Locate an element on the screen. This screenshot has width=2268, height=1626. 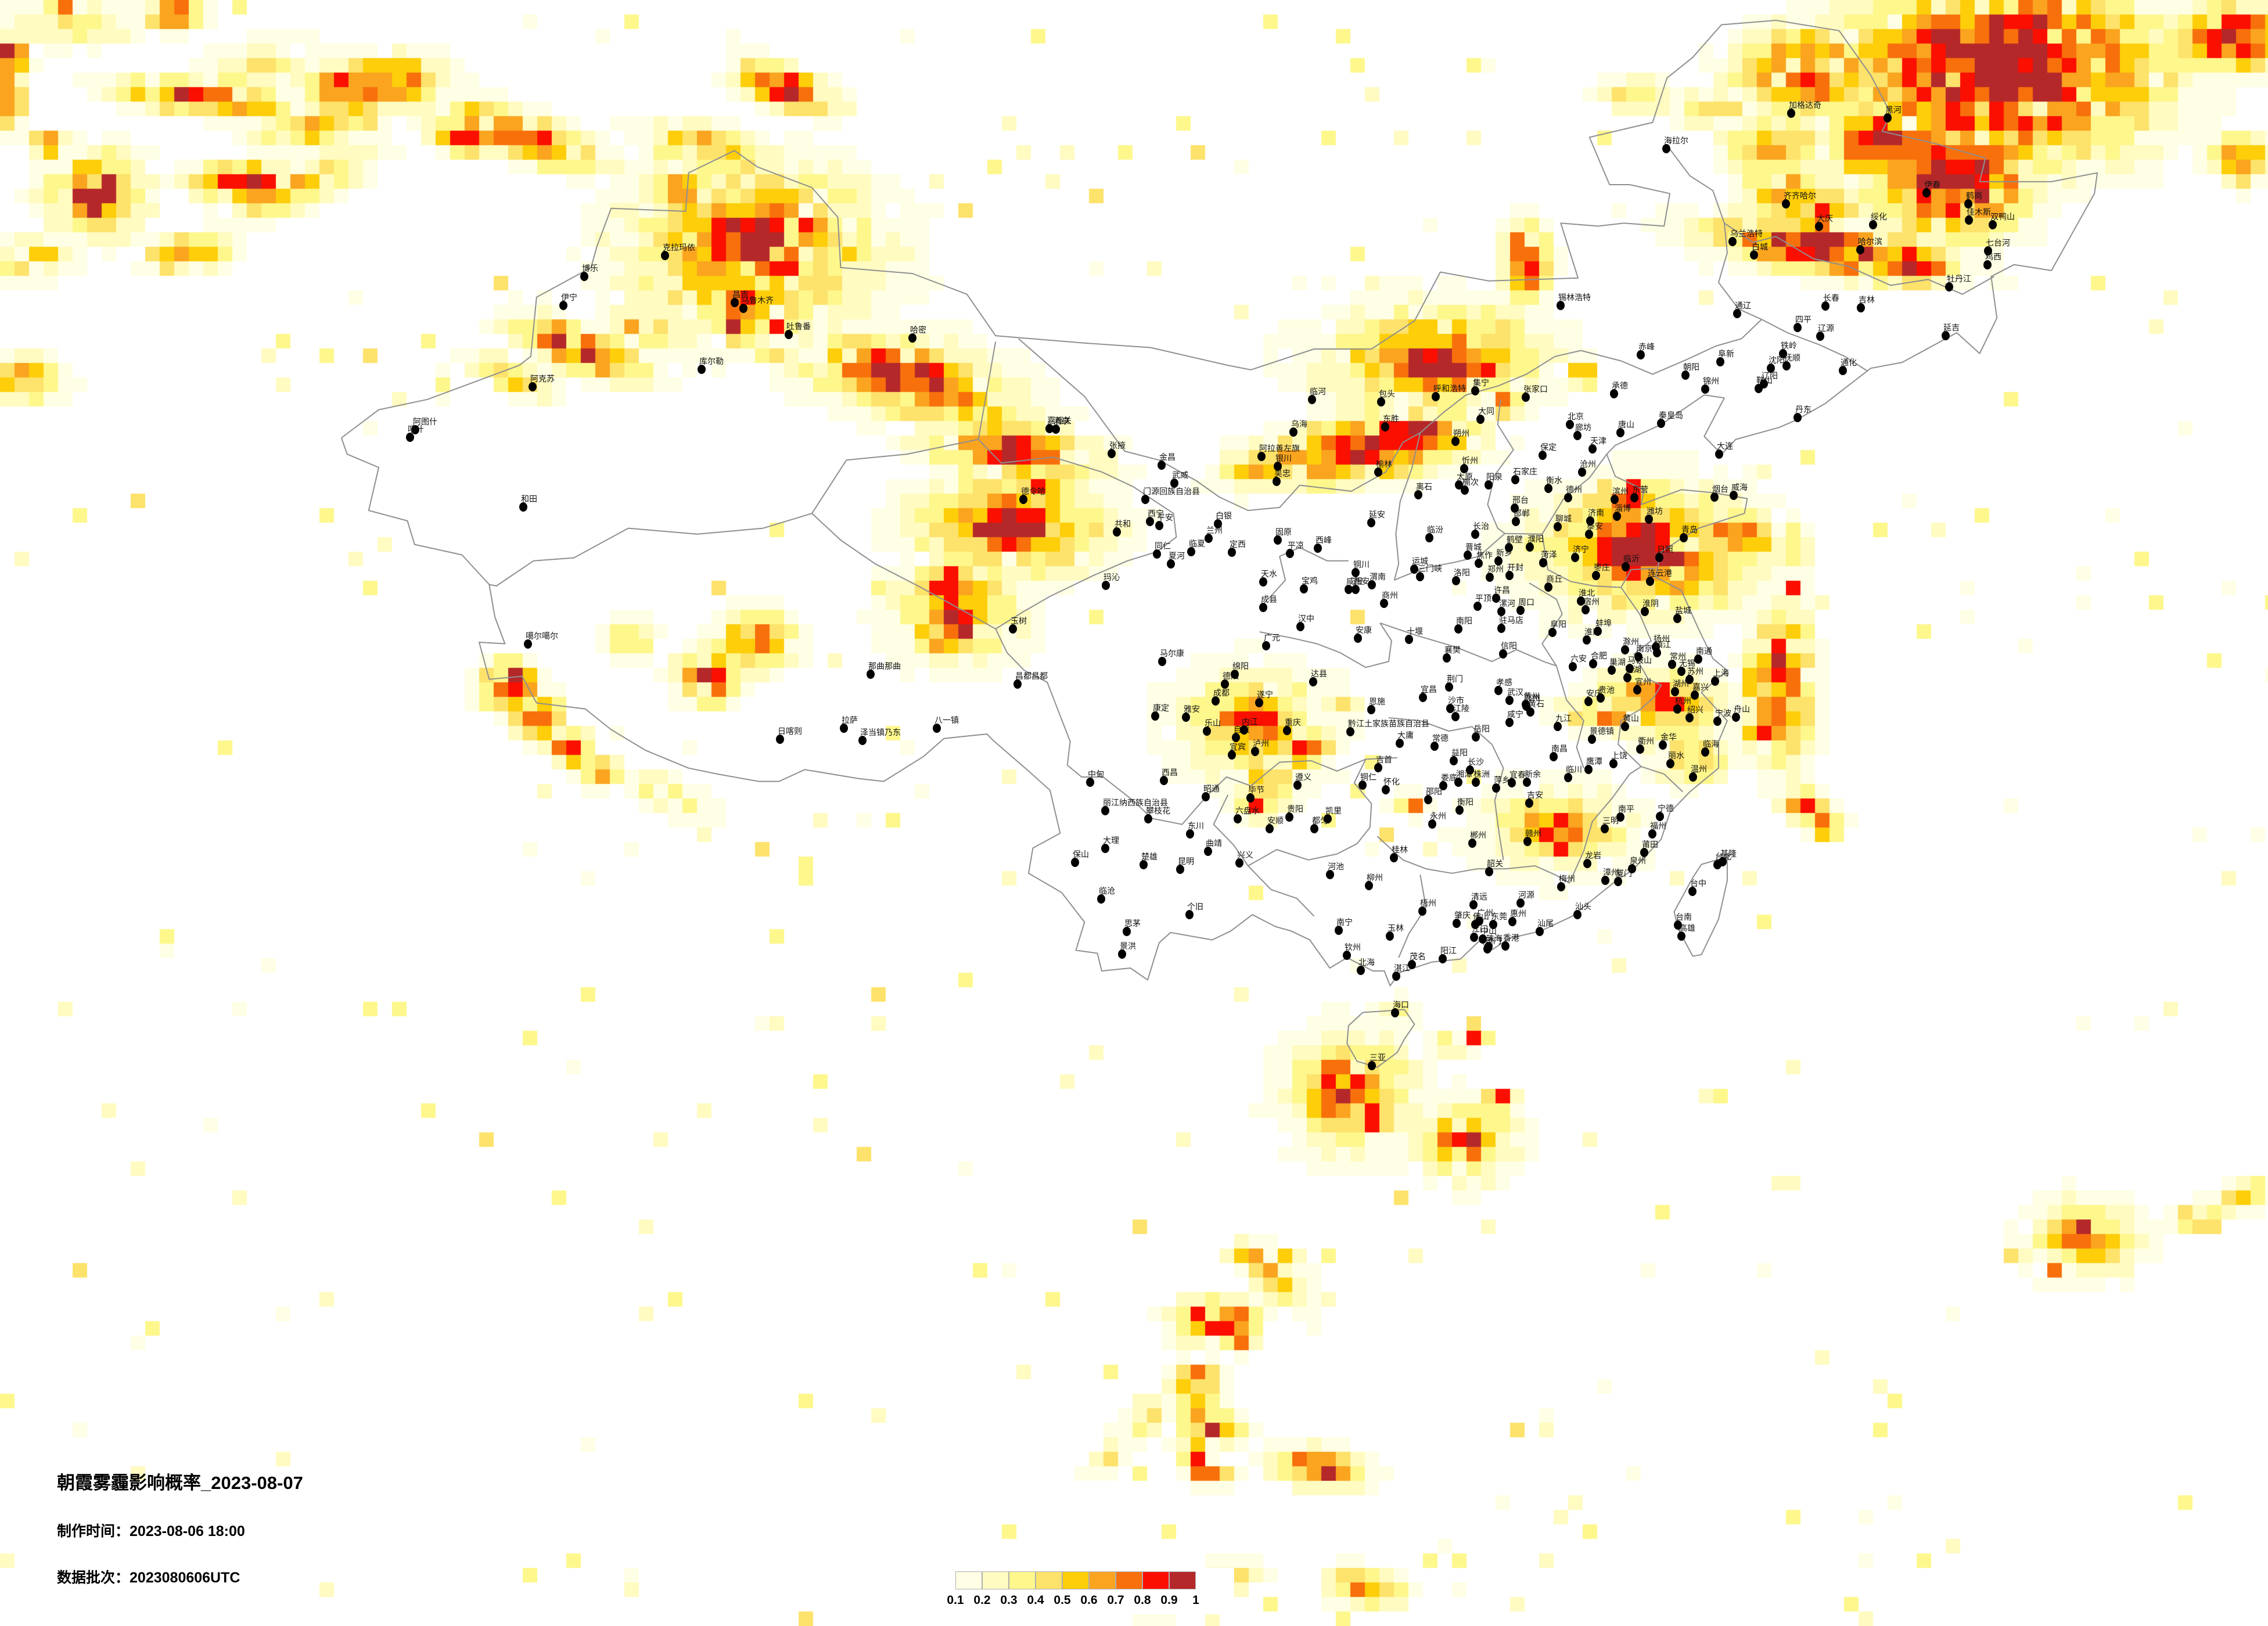
city-label: 咸阳 is located at coordinates (1354, 581).